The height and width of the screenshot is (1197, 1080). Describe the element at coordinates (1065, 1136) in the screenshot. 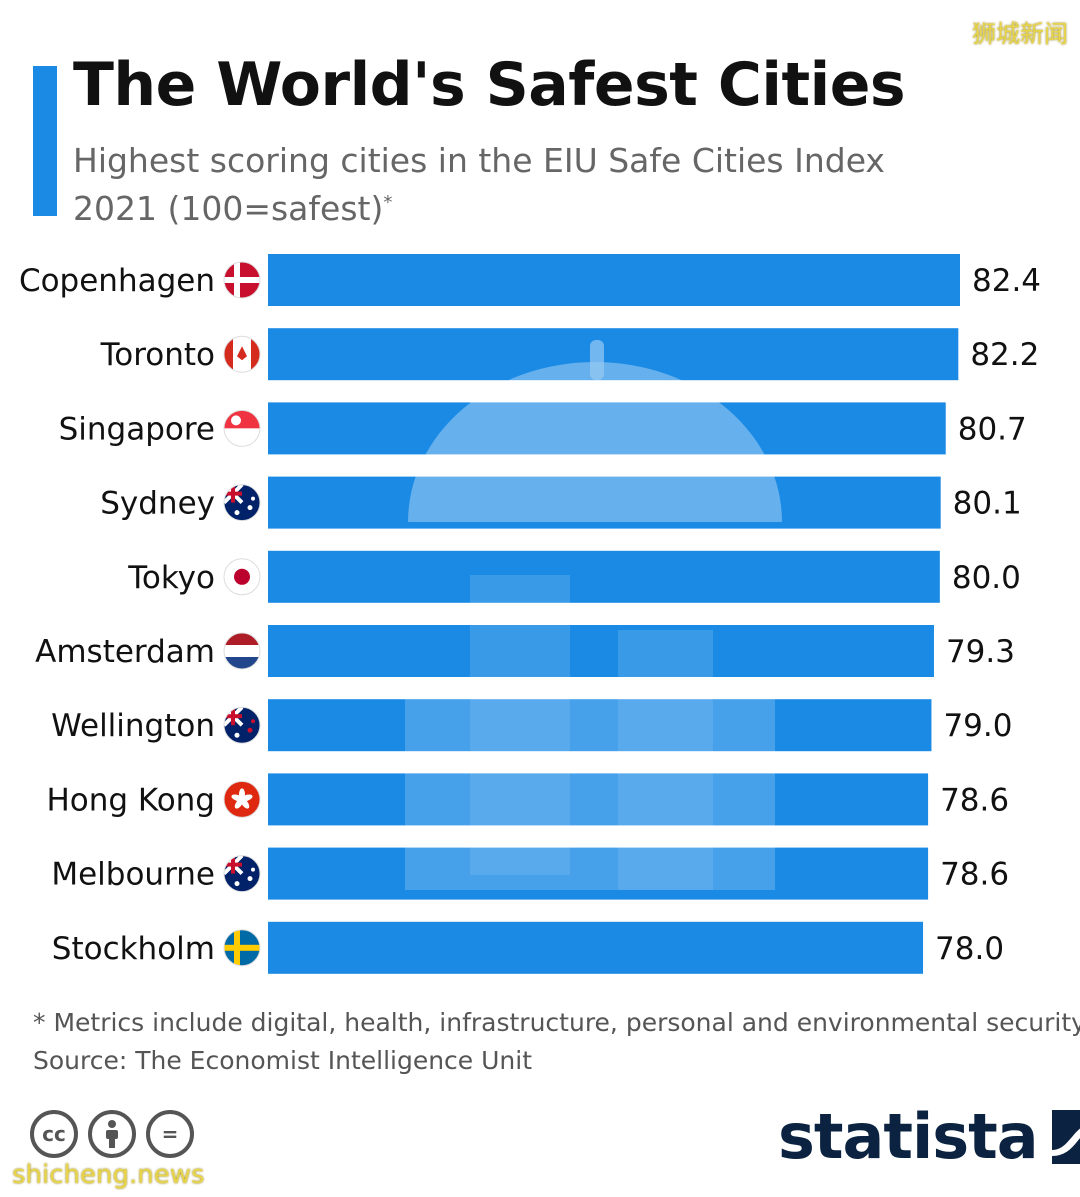

I see `statista-mark-icon` at that location.